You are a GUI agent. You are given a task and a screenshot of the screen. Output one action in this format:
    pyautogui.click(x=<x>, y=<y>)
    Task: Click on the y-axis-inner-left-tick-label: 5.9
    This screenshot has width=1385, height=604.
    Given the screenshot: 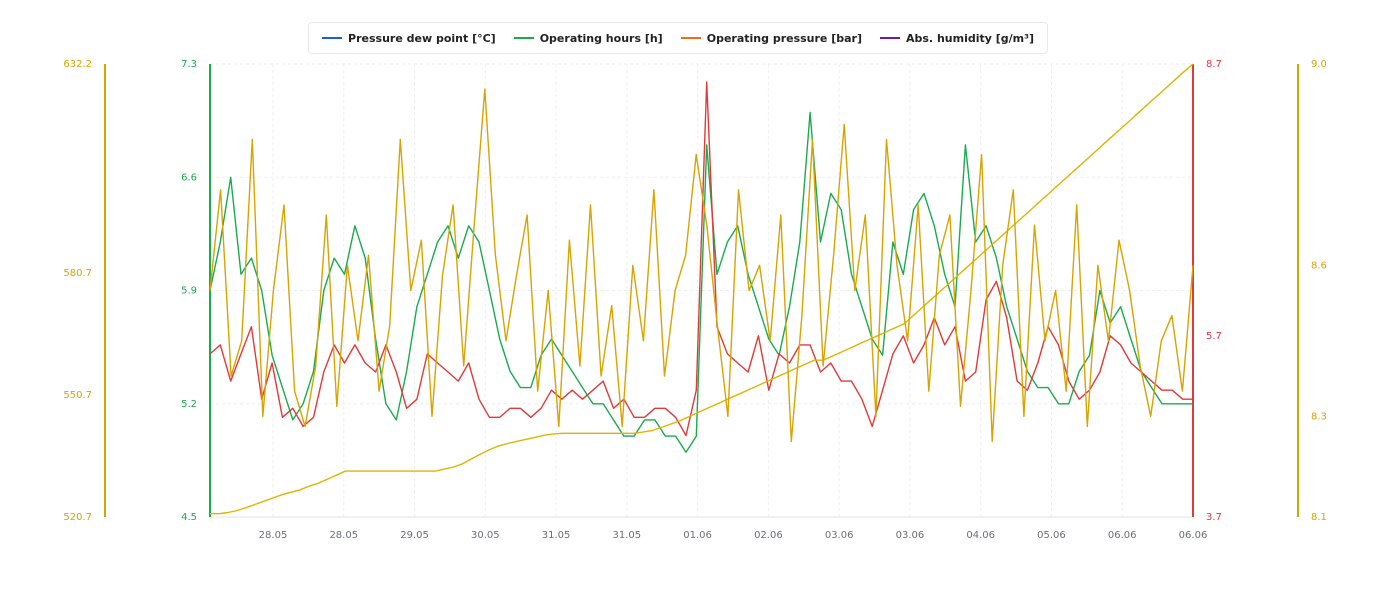 What is the action you would take?
    pyautogui.click(x=189, y=291)
    